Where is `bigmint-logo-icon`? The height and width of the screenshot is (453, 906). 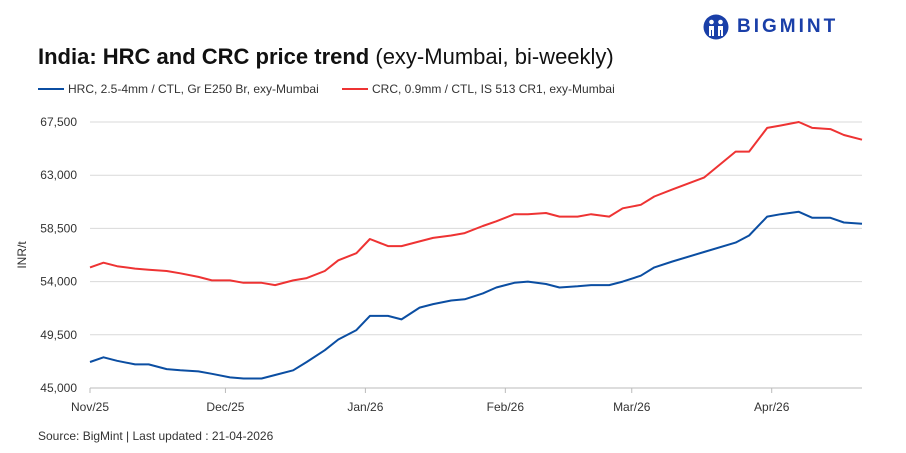
bigmint-logo-icon is located at coordinates (716, 27).